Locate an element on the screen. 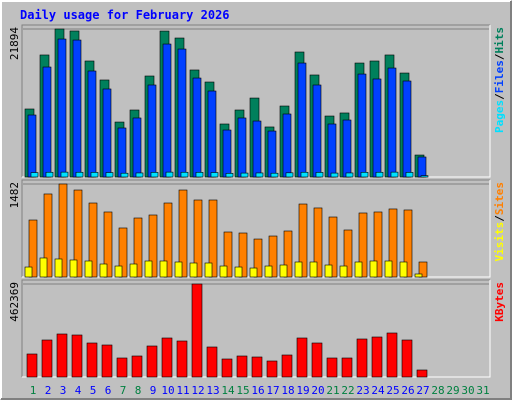 Image resolution: width=512 pixels, height=400 pixels. x-tick-label: 9 is located at coordinates (153, 390).